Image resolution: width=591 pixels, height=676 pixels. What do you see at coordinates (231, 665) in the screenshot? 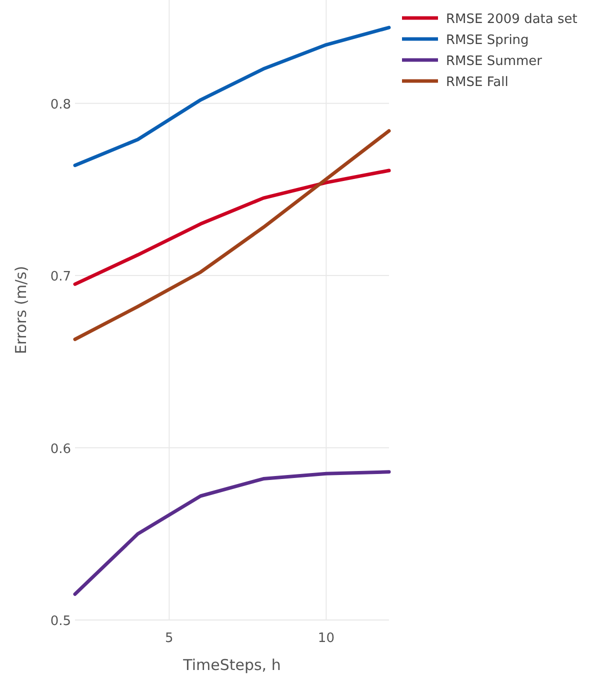
I see `x-axis-title: TimeSteps, h` at bounding box center [231, 665].